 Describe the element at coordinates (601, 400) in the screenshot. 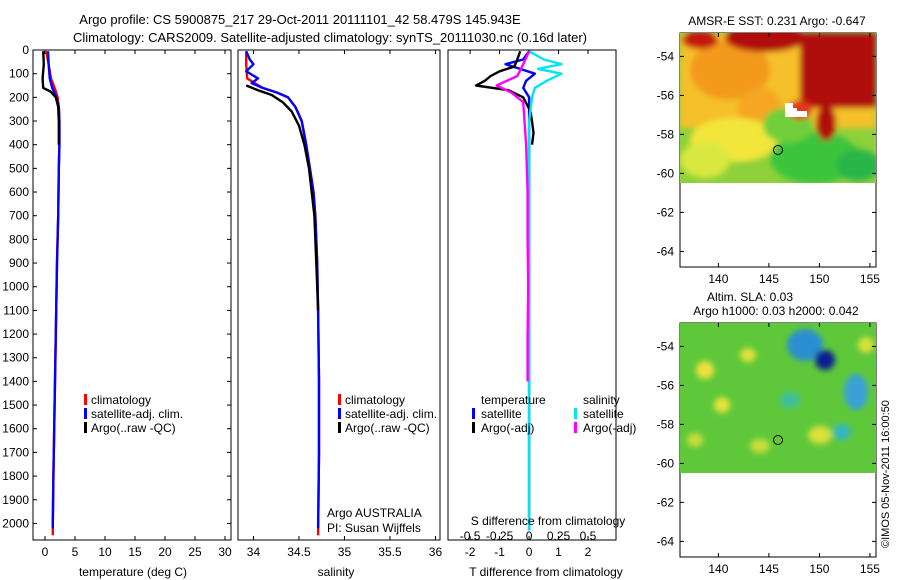

I see `legend-header-salinity: salinity` at that location.